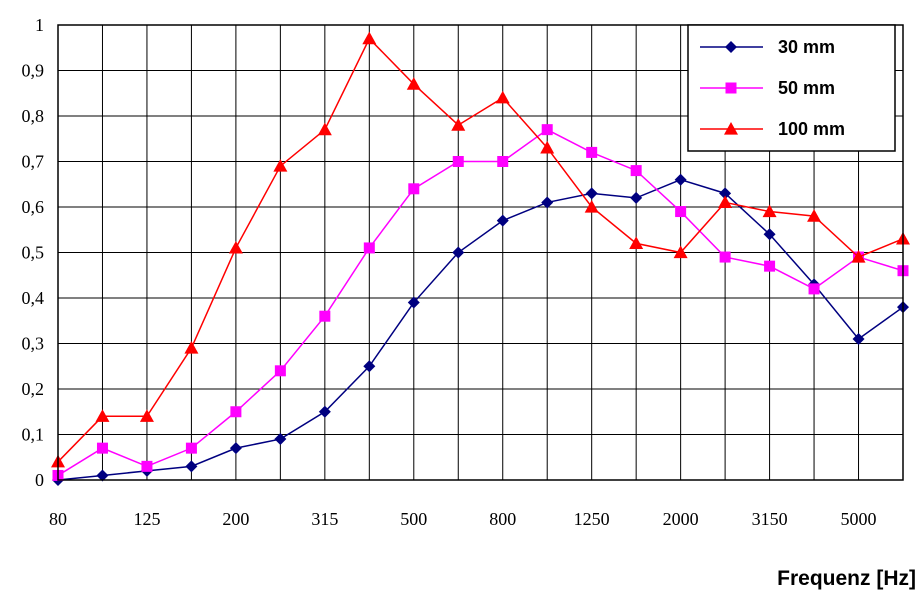 The width and height of the screenshot is (922, 594). I want to click on y-tick-label: 0,8, so click(33, 116).